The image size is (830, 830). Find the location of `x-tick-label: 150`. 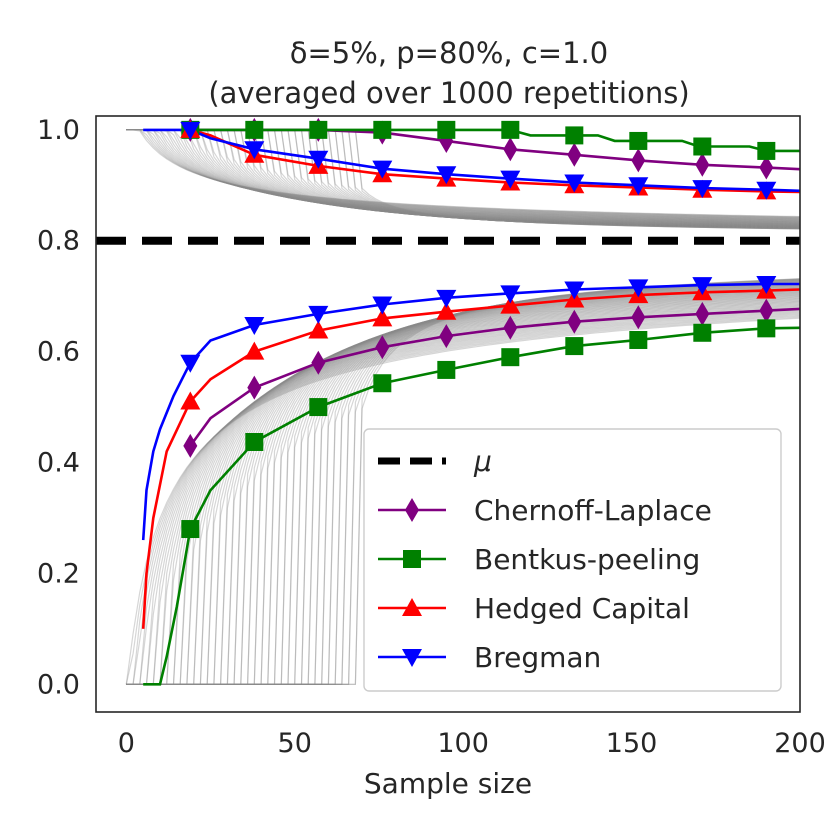

x-tick-label: 150 is located at coordinates (632, 743).